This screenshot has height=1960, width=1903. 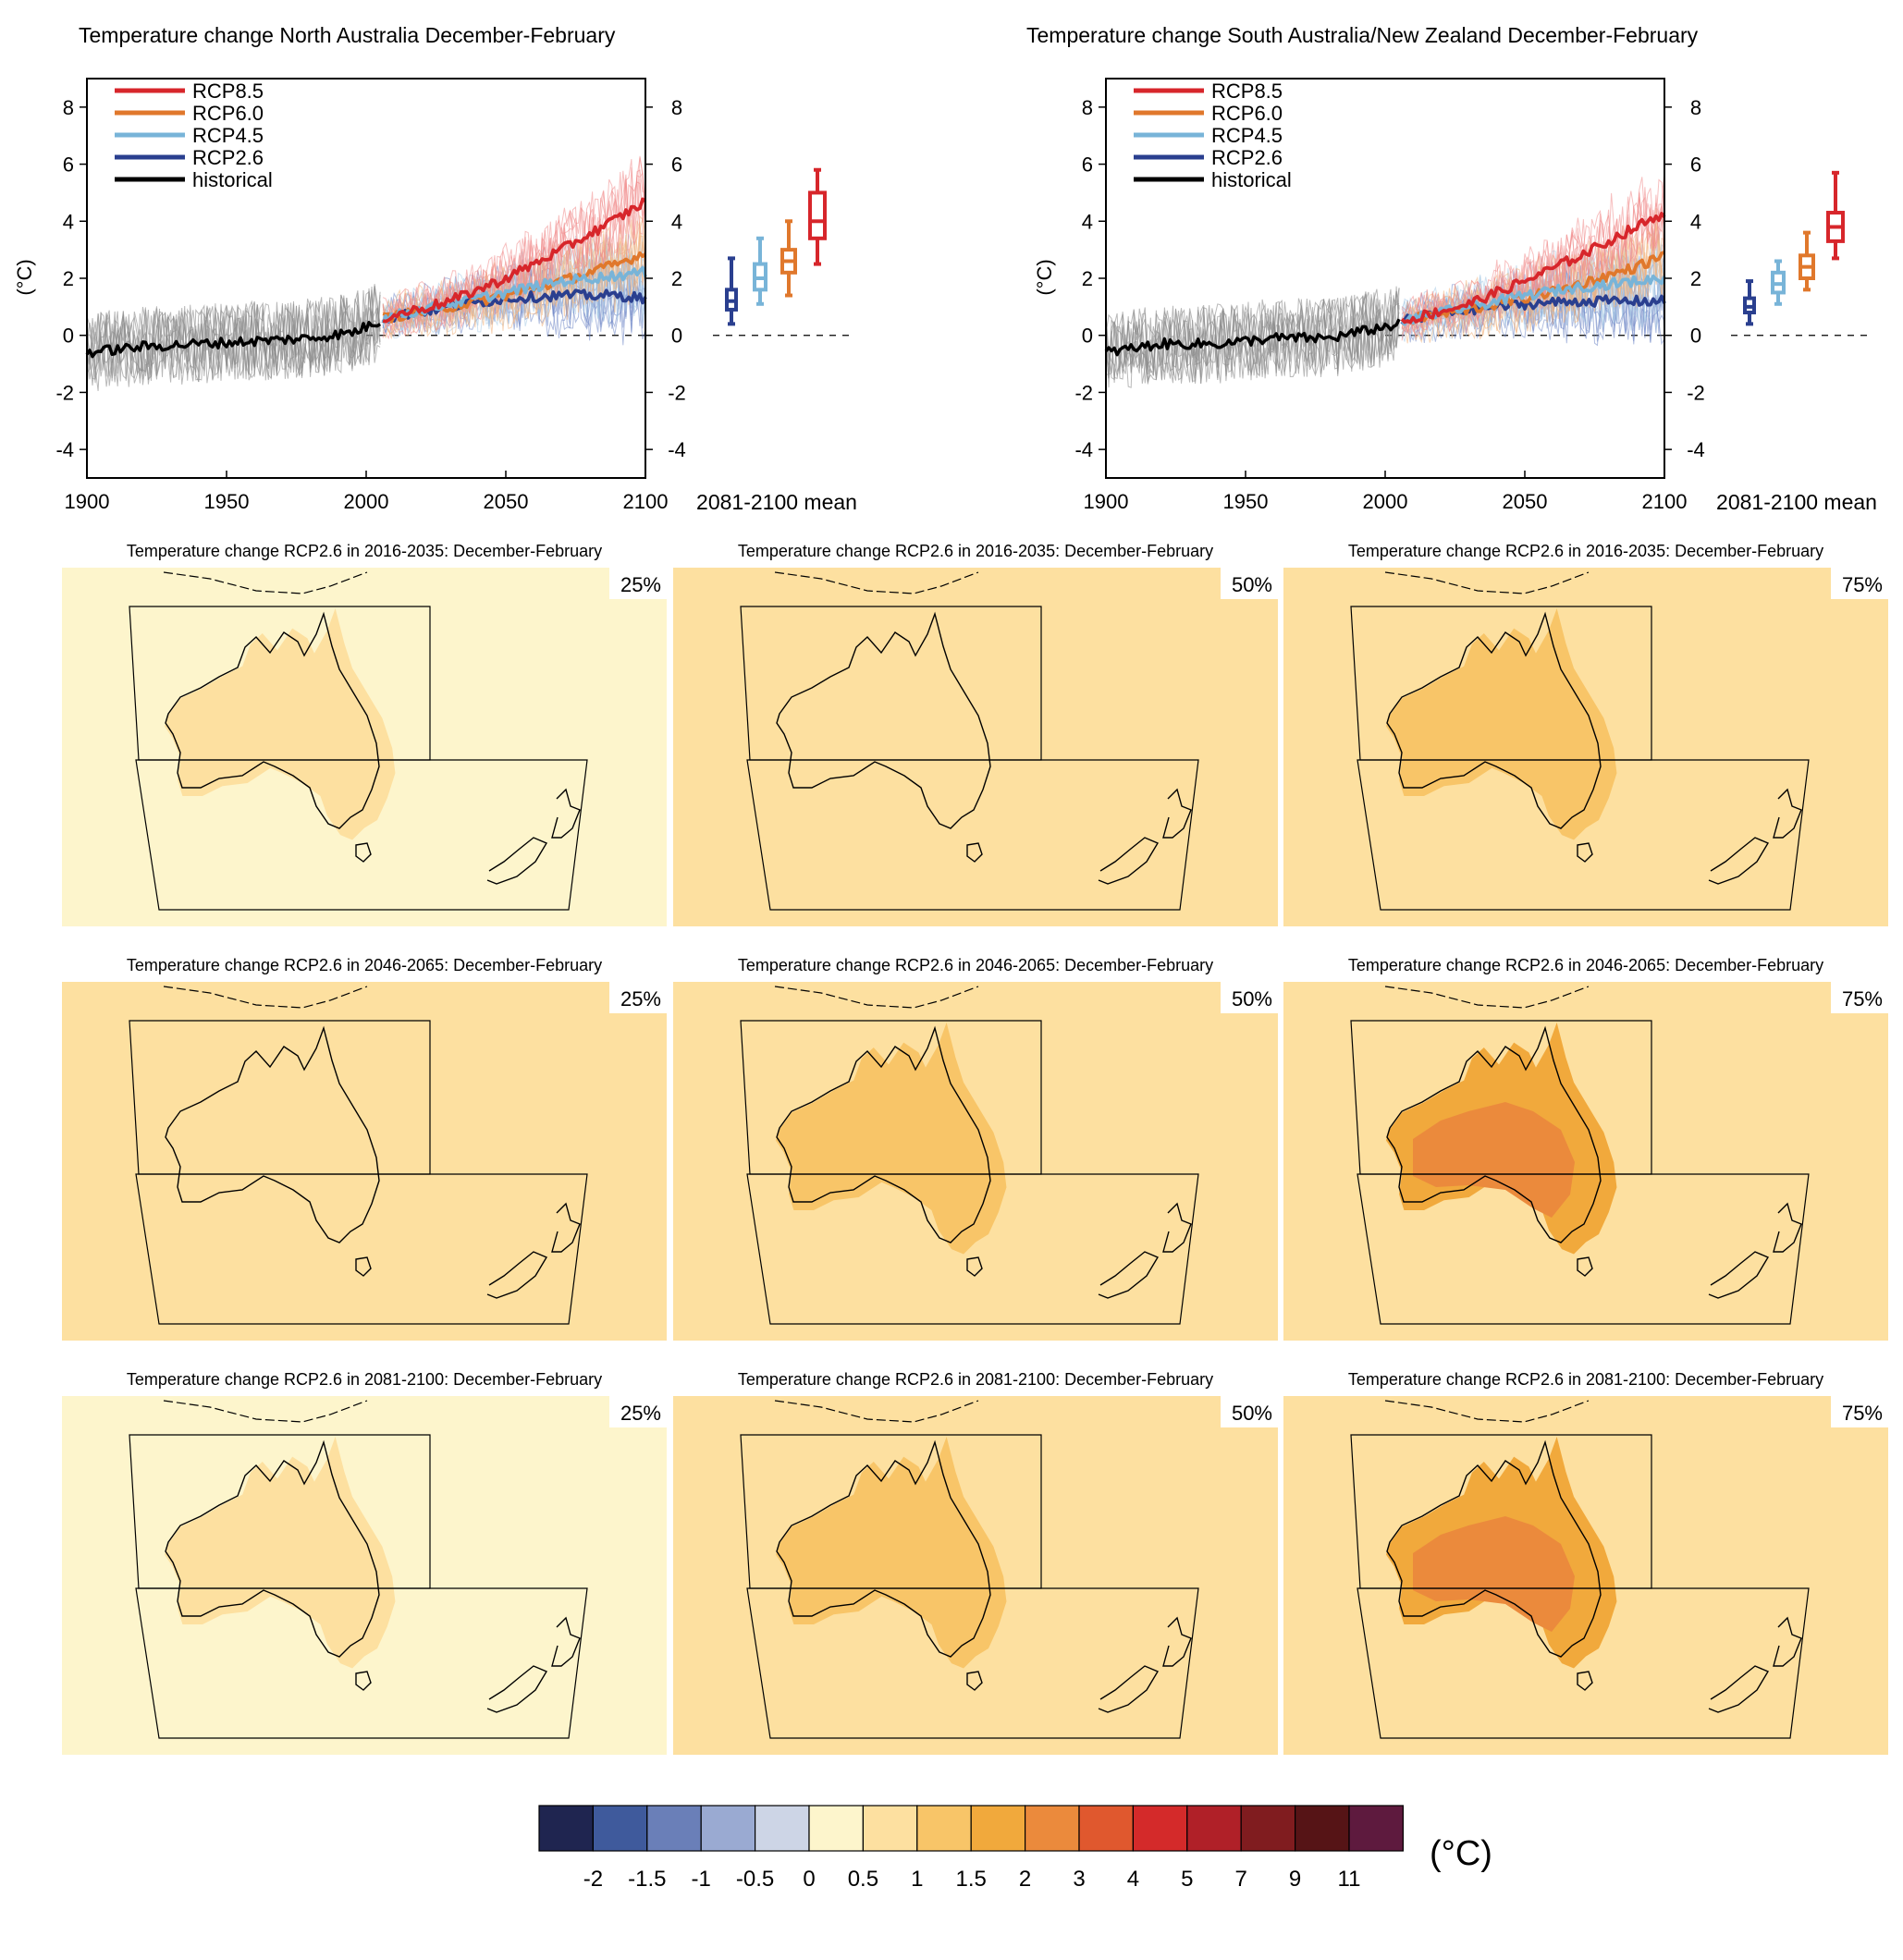 I want to click on y-tick-label-right: 8, so click(x=1695, y=108).